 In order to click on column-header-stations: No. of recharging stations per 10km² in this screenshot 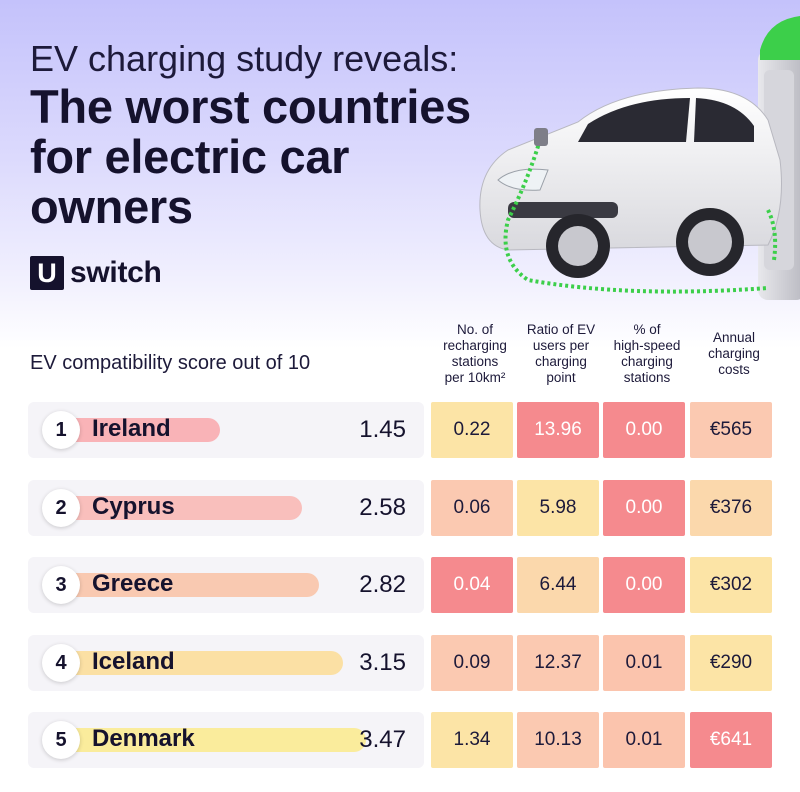, I will do `click(475, 354)`.